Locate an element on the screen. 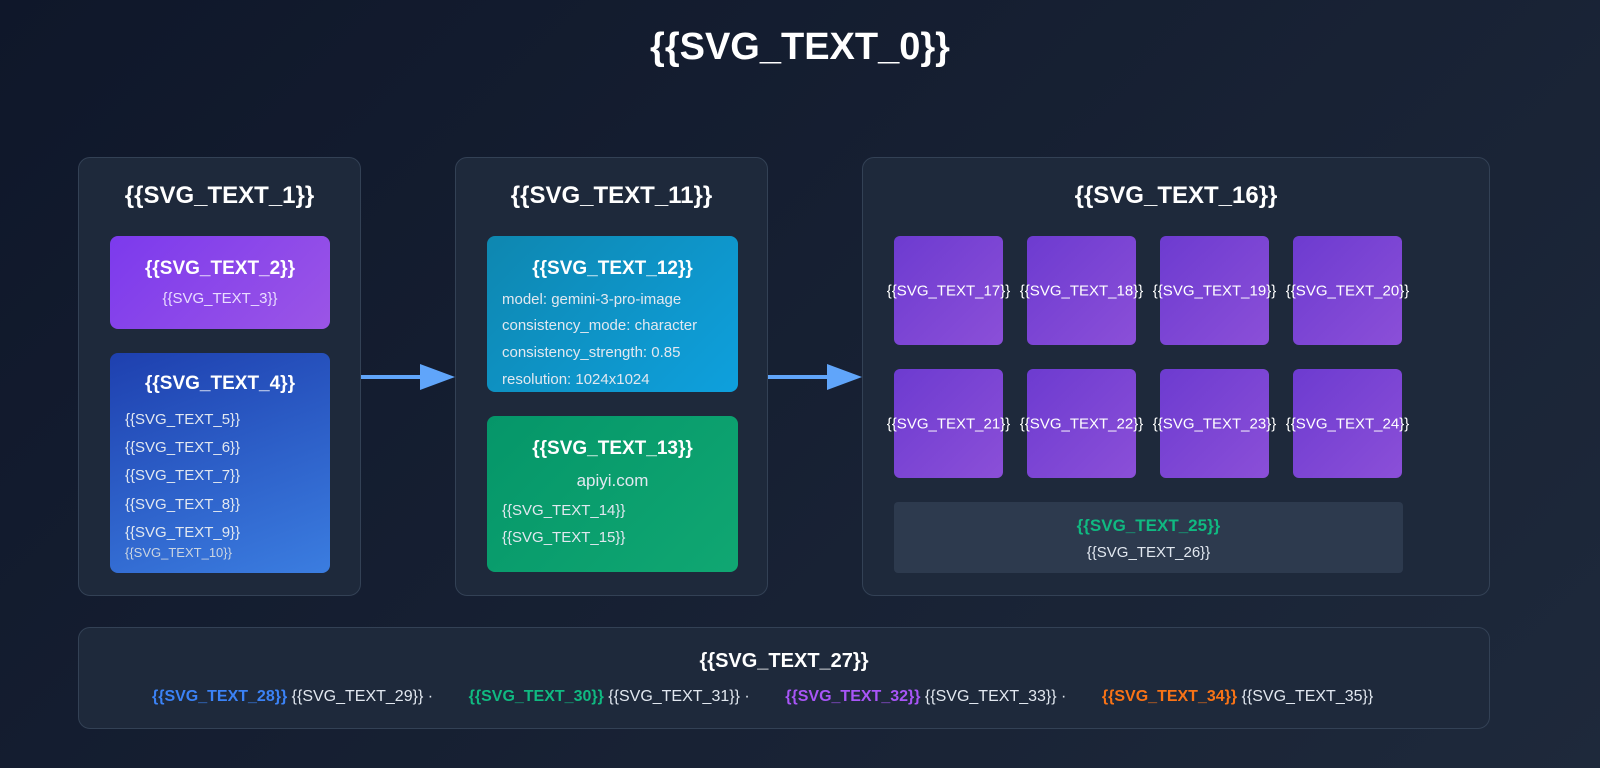 The width and height of the screenshot is (1600, 768). tile-label: {{SVG_TEXT_20}} is located at coordinates (1347, 290).